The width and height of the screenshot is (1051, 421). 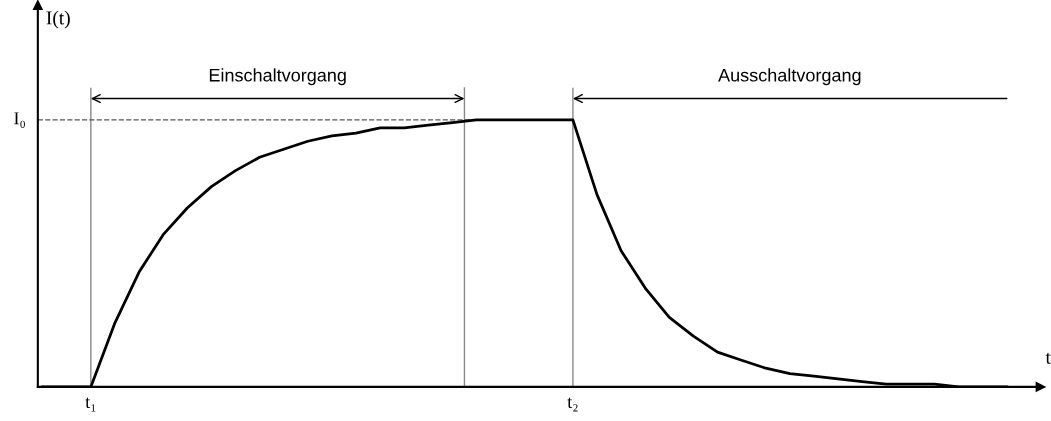 I want to click on x-tick-label: t₁, so click(x=90, y=404).